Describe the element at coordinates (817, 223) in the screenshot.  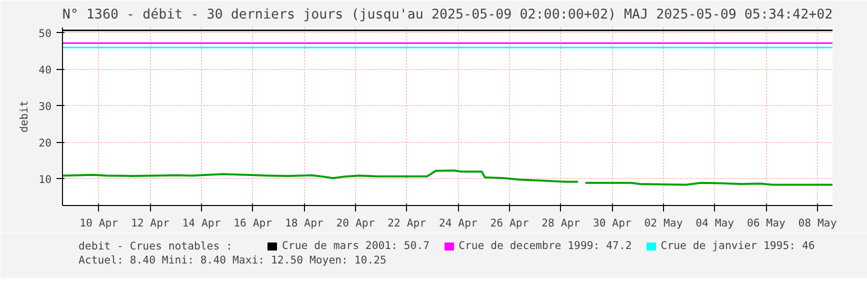
I see `x-tick-label: 08 May` at that location.